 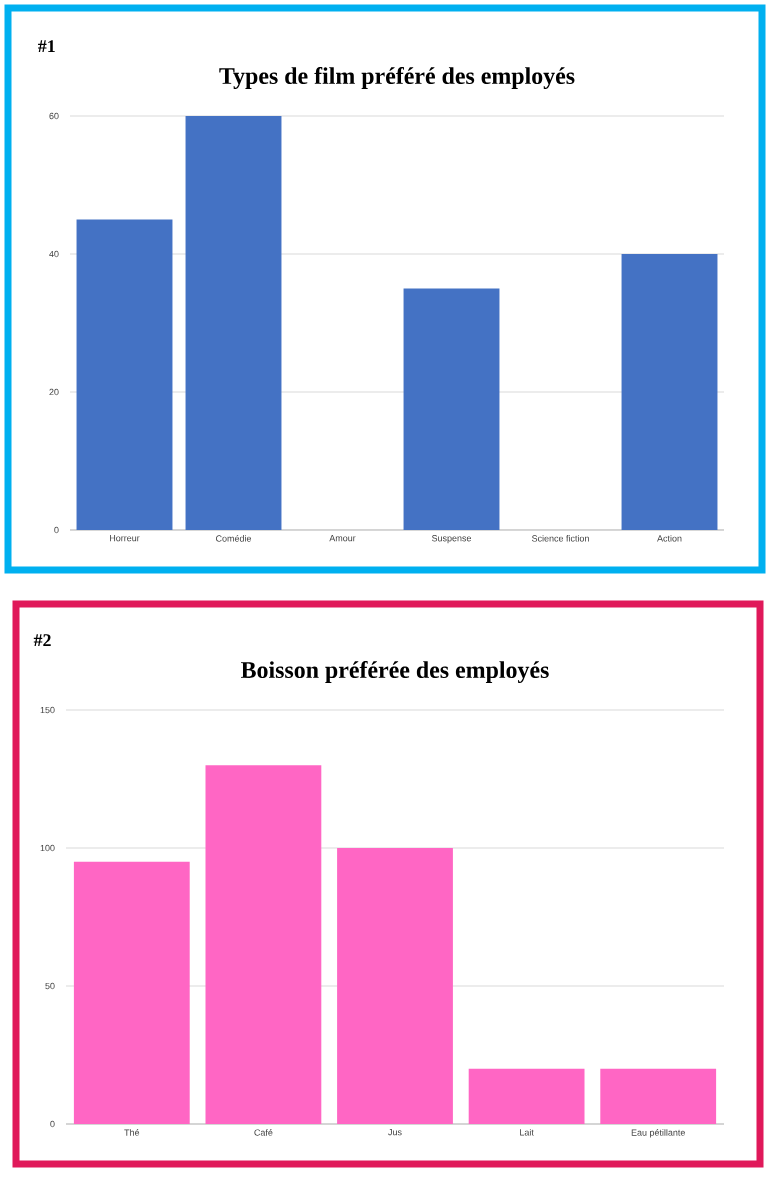 What do you see at coordinates (395, 671) in the screenshot?
I see `chart-title: Boisson préférée des employés` at bounding box center [395, 671].